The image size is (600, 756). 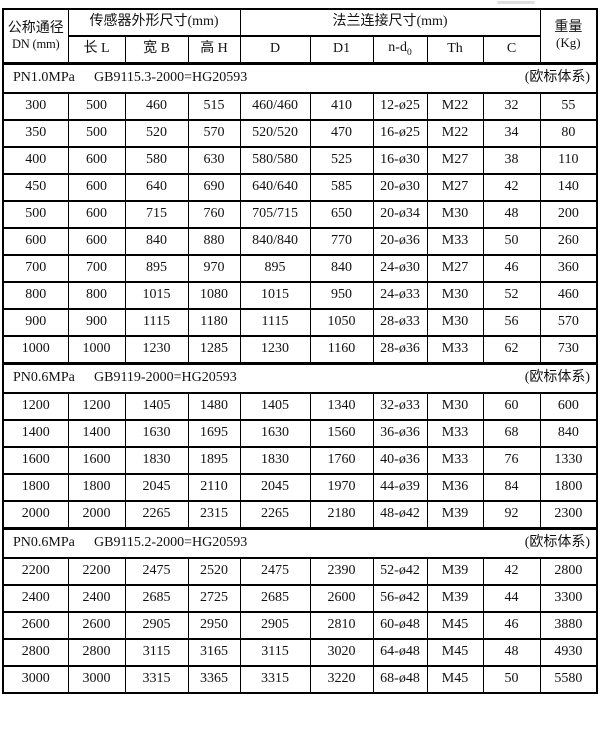 I want to click on cell-d1: 2810, so click(x=341, y=625).